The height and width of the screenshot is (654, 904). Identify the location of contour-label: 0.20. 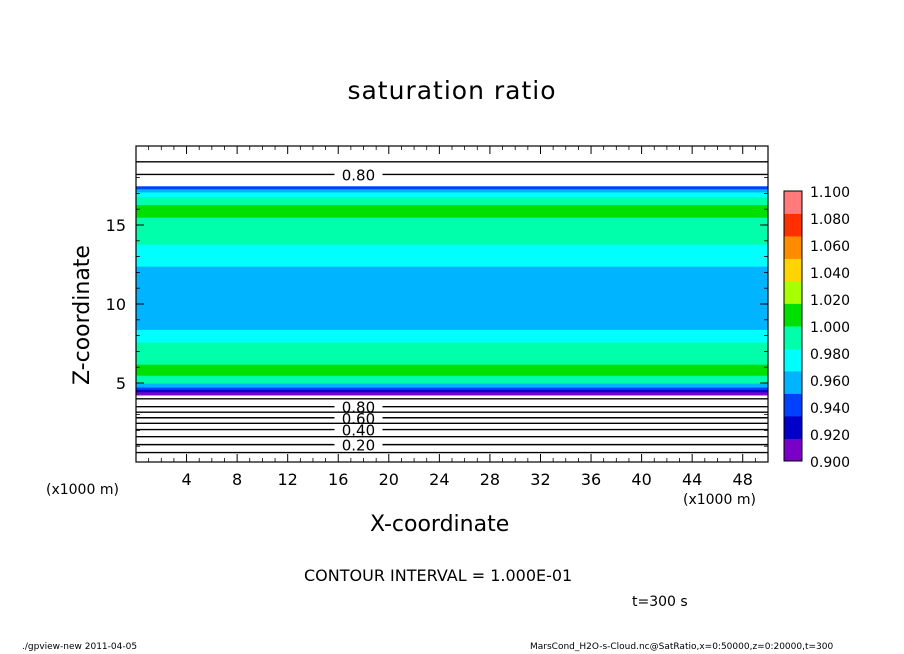
(358, 446).